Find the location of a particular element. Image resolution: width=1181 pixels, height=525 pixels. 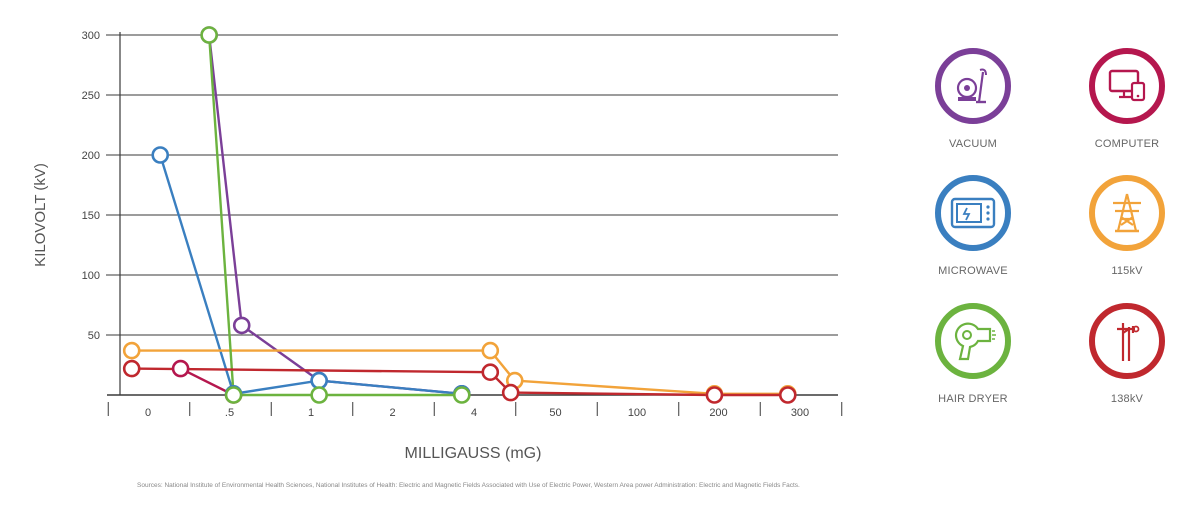

x-tick-label: 300 is located at coordinates (800, 413).